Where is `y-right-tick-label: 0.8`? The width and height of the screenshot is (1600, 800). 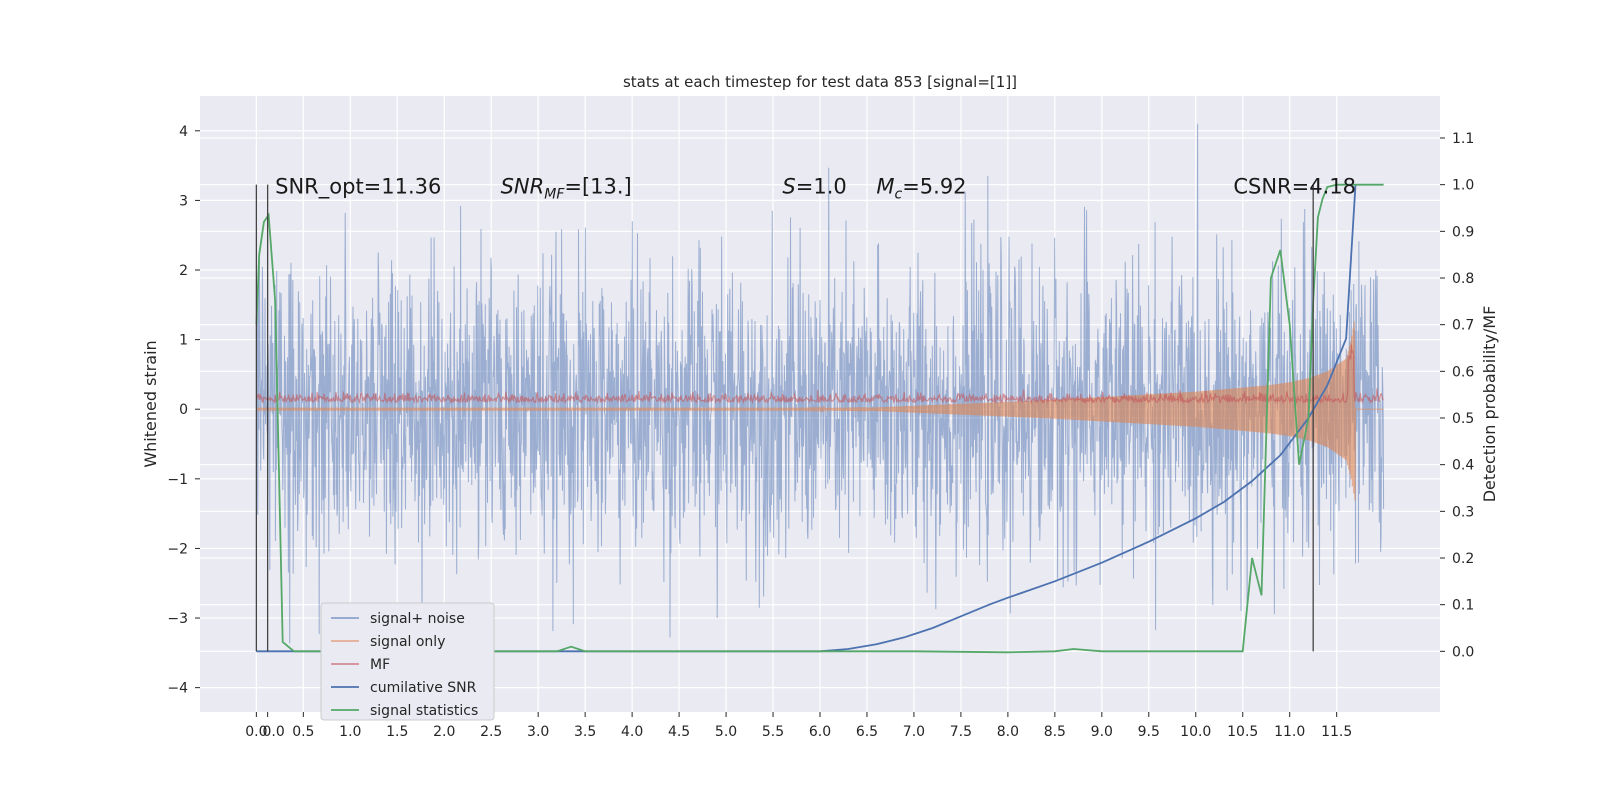
y-right-tick-label: 0.8 is located at coordinates (1463, 279).